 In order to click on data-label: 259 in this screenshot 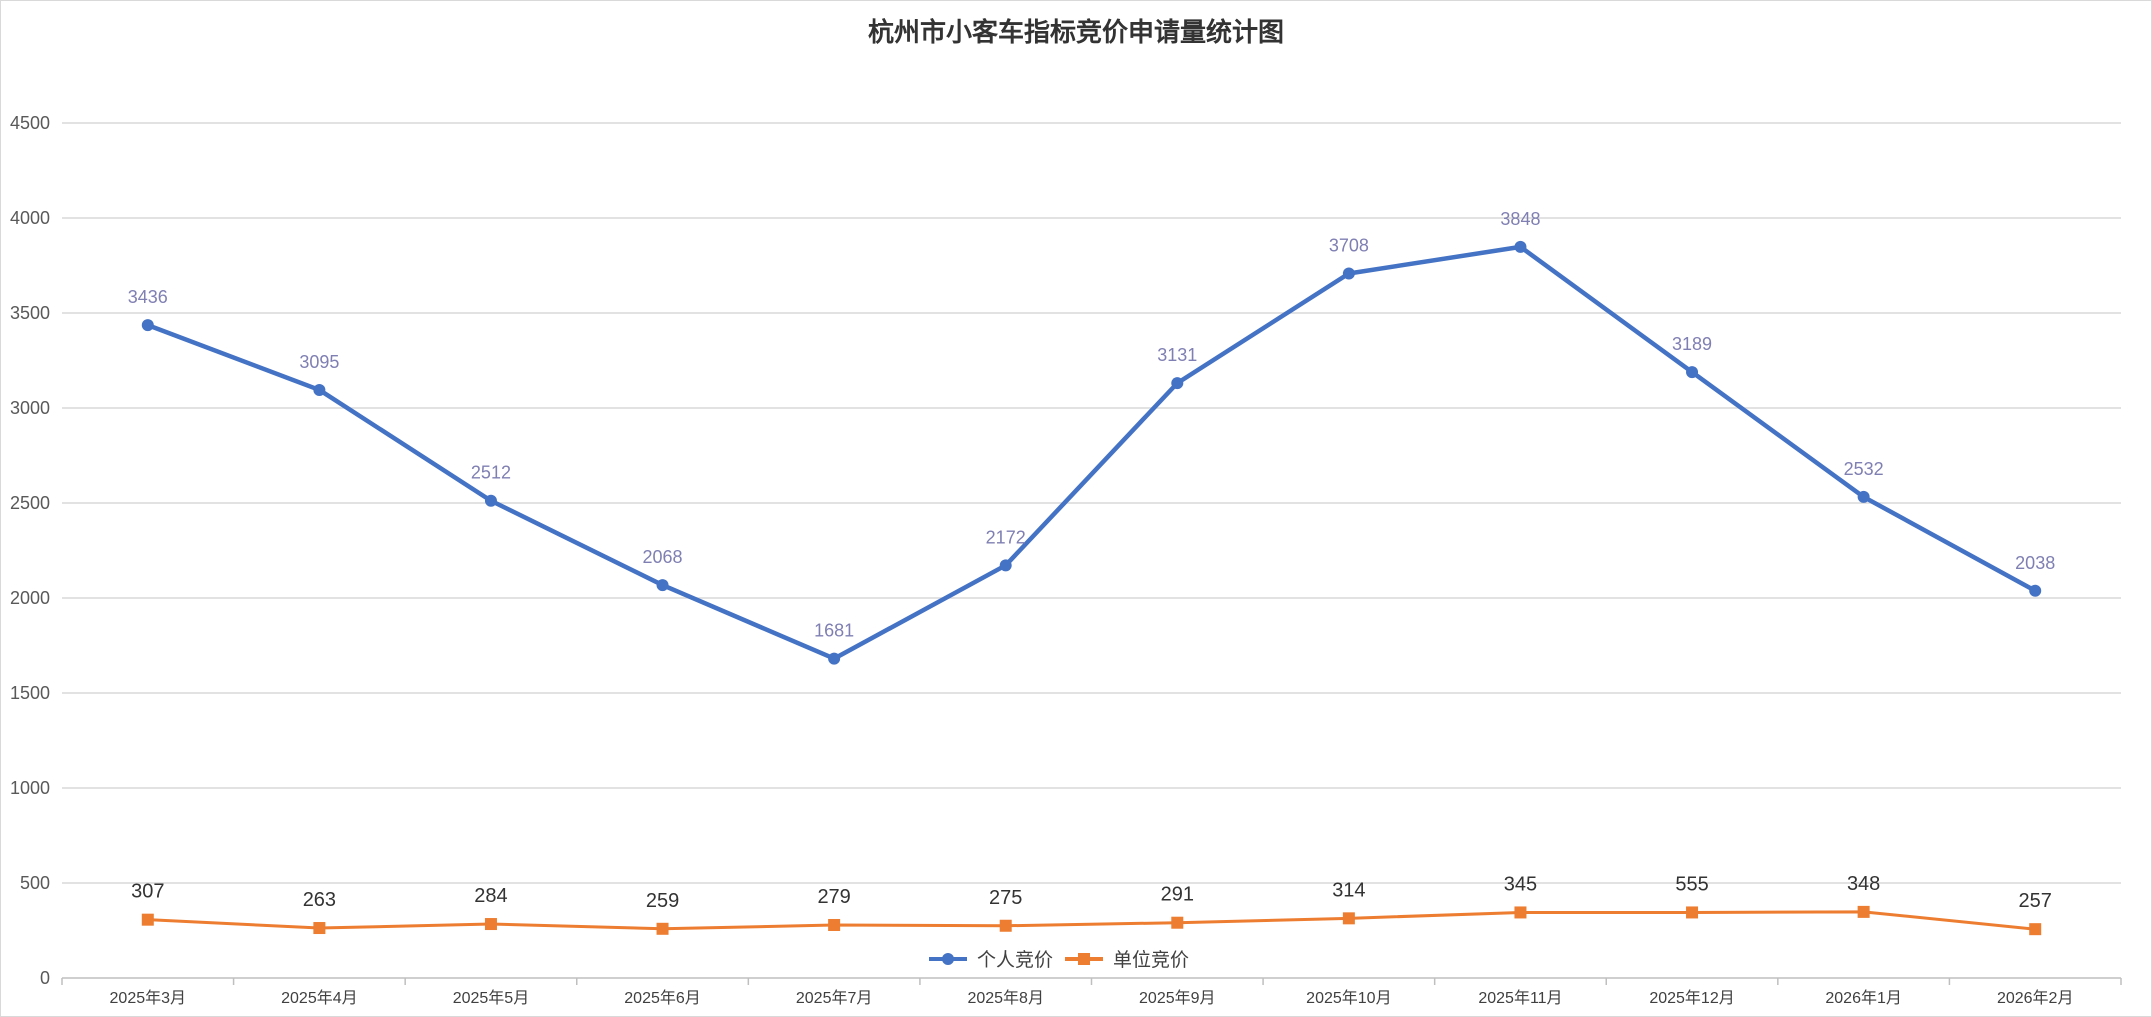, I will do `click(662, 901)`.